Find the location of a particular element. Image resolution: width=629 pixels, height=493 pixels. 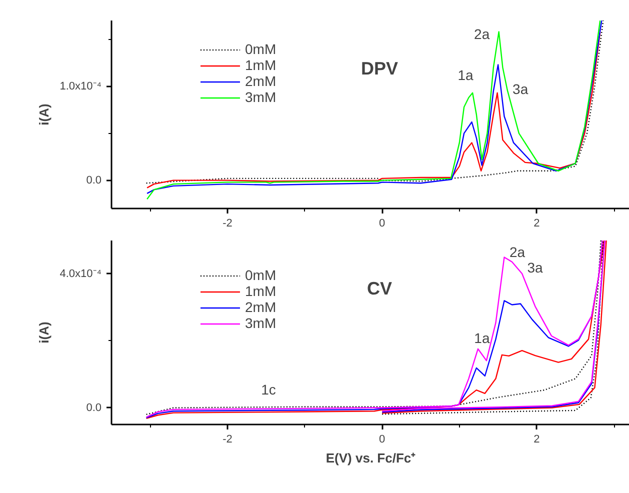

text: DPV is located at coordinates (379, 68).